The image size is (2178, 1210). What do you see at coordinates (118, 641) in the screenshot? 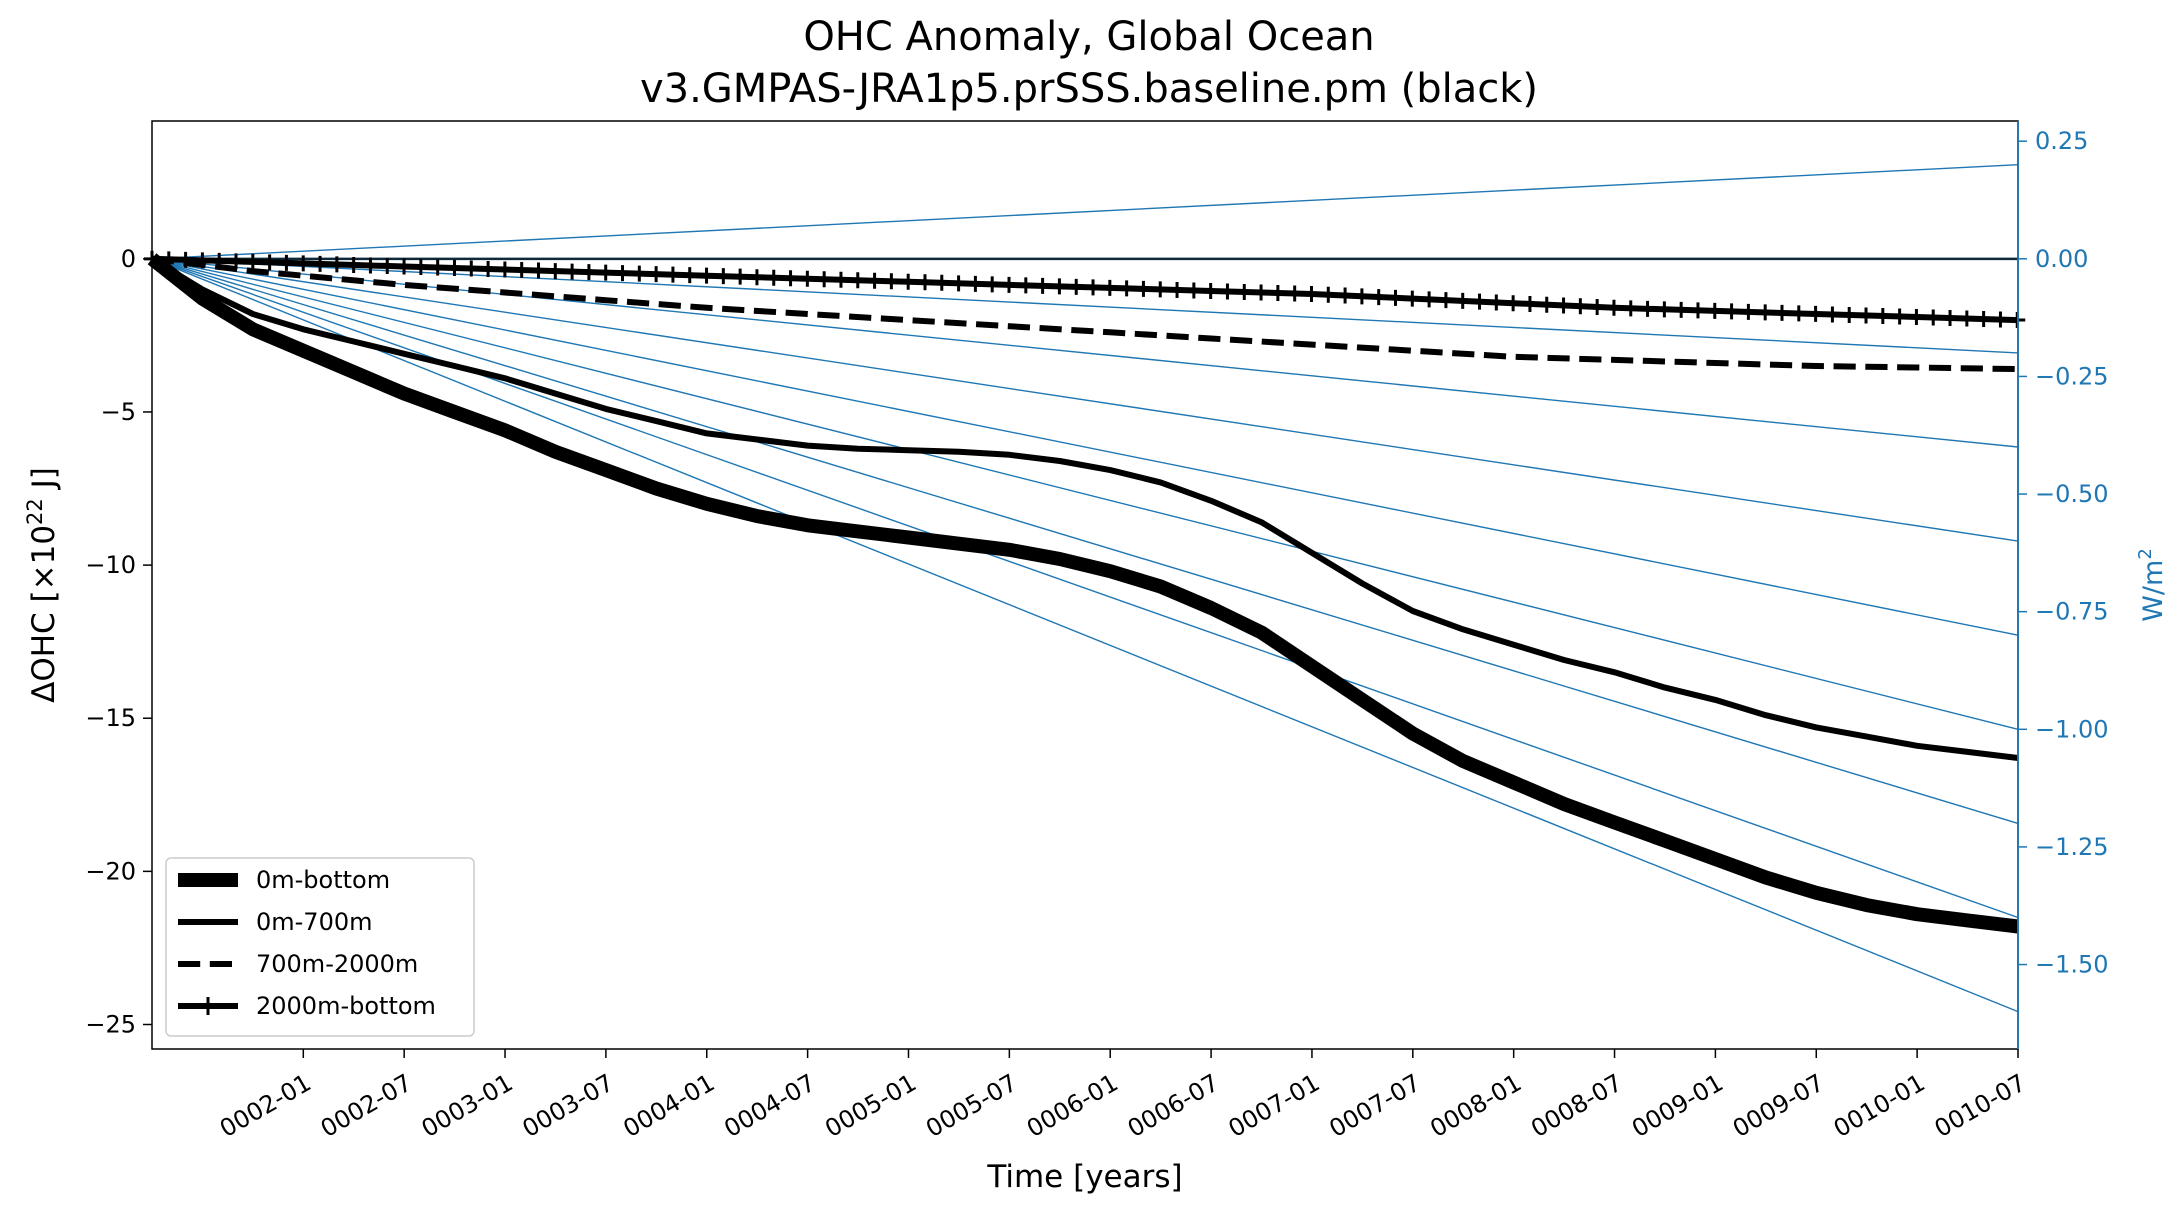
I see `y-axis-ticks: 0 −5 −10 −15 −20 −25` at bounding box center [118, 641].